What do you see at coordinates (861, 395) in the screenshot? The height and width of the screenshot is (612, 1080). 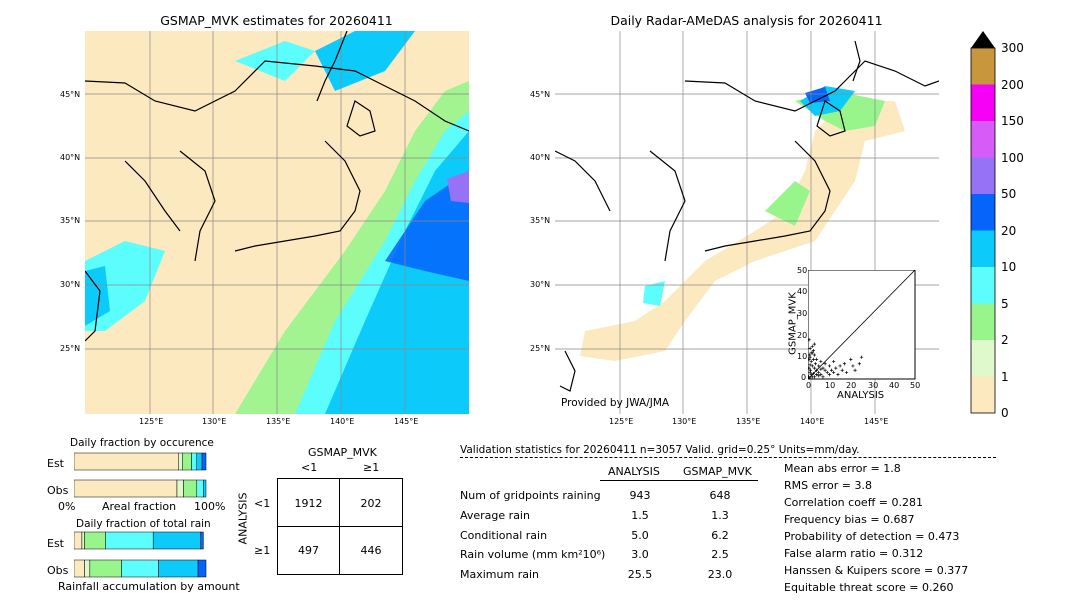 I see `scatter-xlabel: ANALYSIS` at bounding box center [861, 395].